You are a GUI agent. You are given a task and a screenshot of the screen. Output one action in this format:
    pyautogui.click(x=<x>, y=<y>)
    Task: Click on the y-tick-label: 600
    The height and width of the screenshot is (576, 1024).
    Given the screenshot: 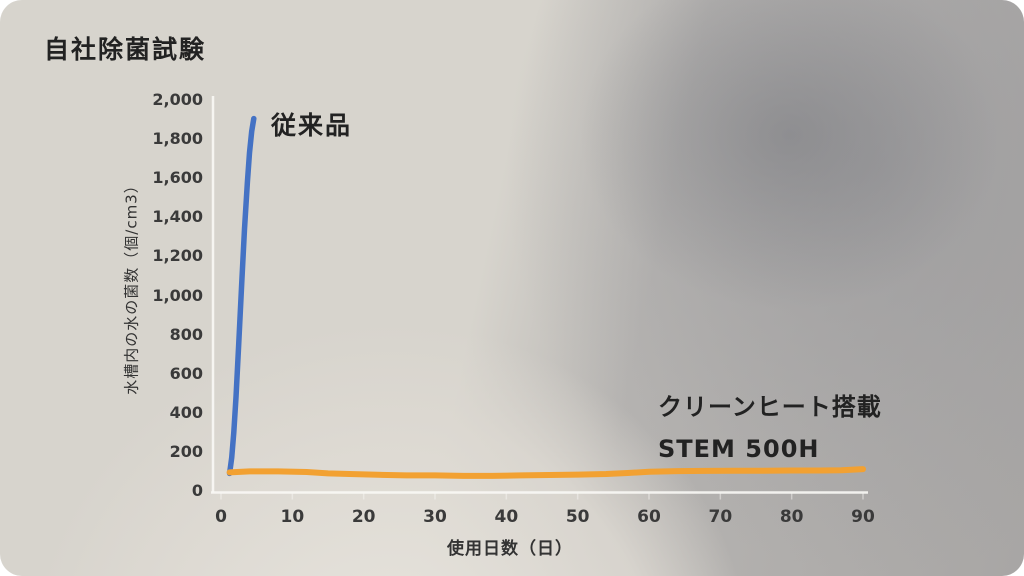 What is the action you would take?
    pyautogui.click(x=186, y=373)
    